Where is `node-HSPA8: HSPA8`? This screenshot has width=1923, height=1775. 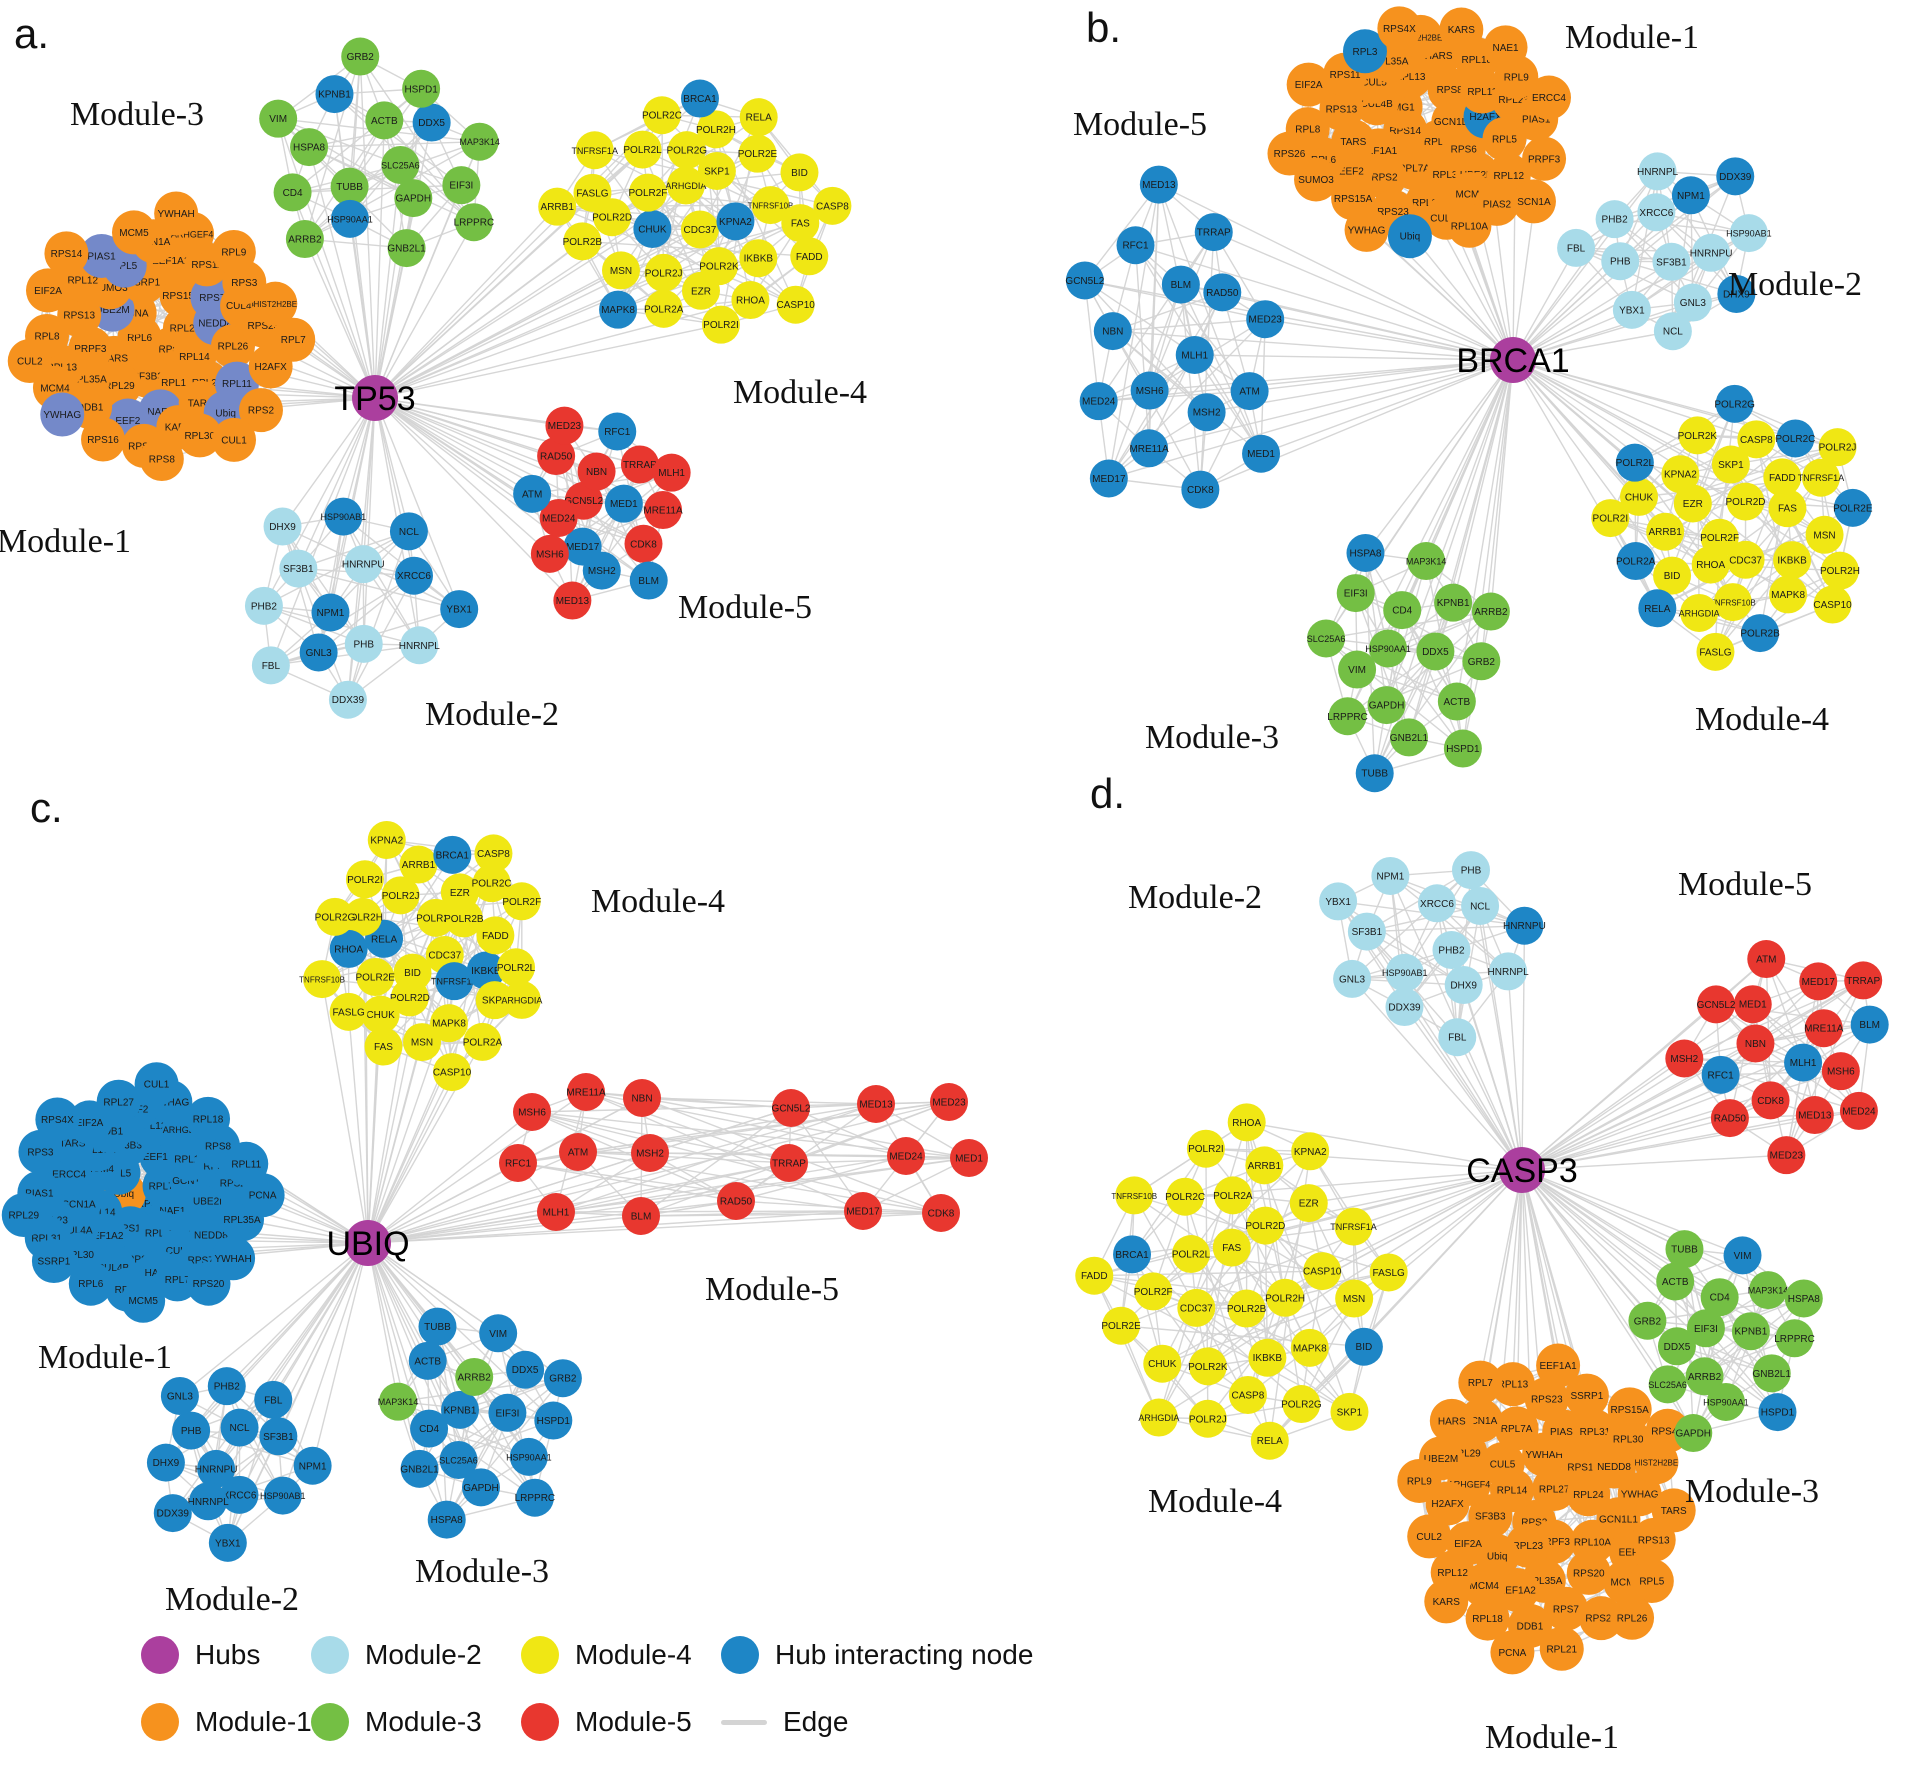
node-HSPA8: HSPA8 is located at coordinates (309, 147).